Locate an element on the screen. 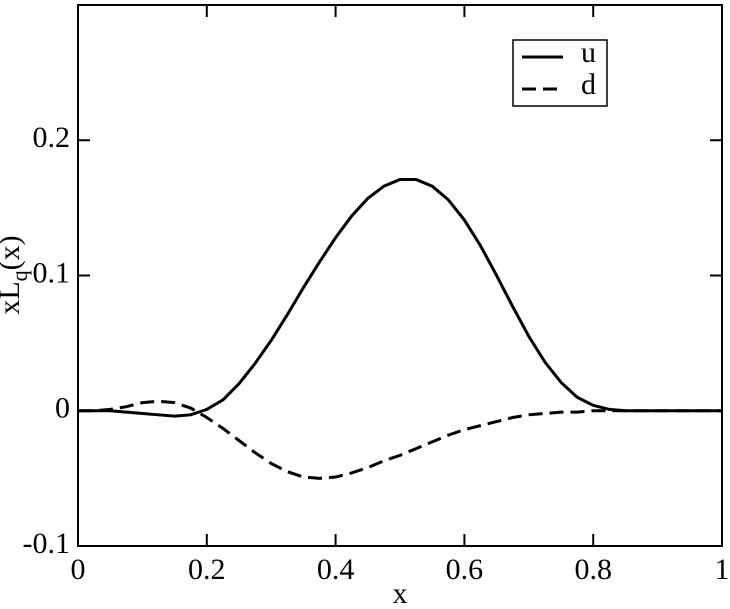  x-tick-label: 1 is located at coordinates (722, 569).